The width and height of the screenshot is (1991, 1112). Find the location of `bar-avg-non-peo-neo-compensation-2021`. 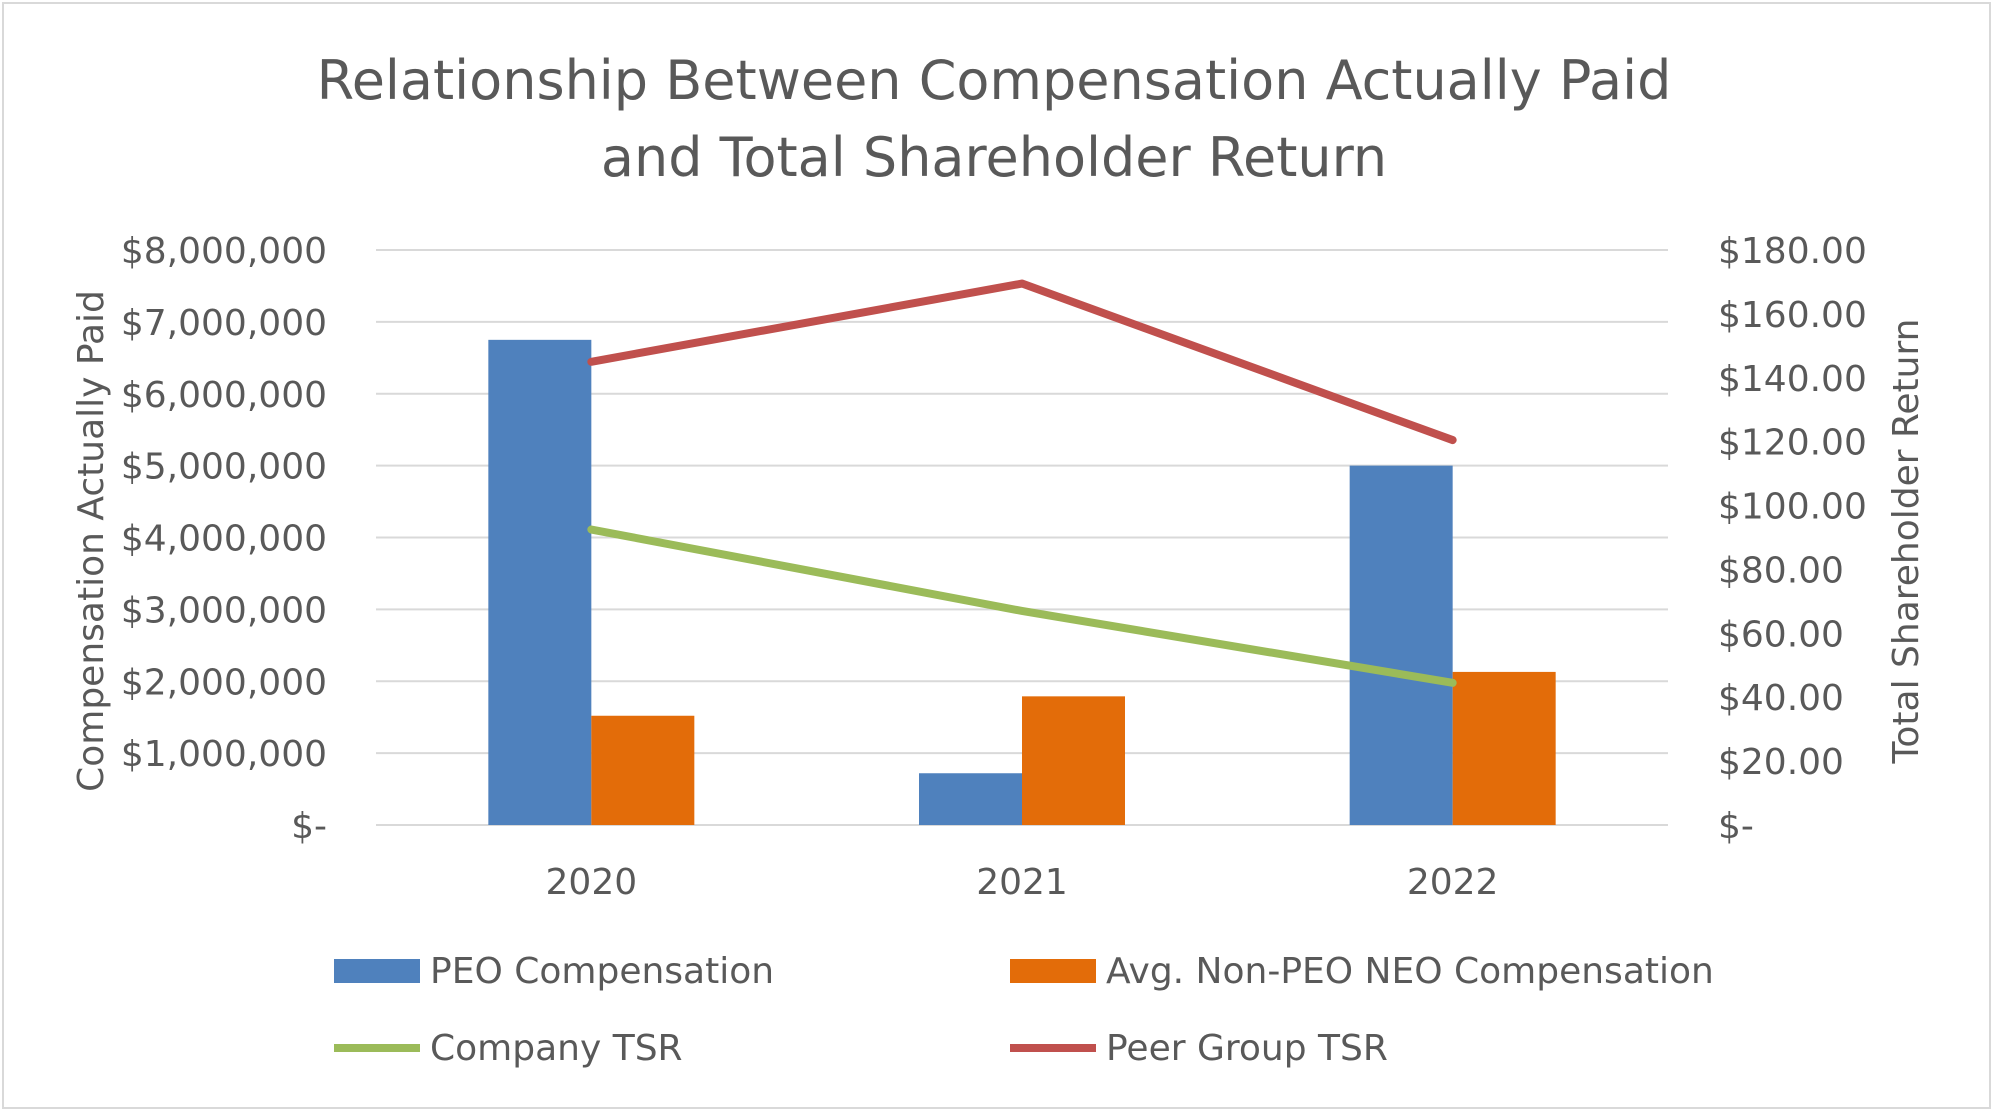

bar-avg-non-peo-neo-compensation-2021 is located at coordinates (1073, 760).